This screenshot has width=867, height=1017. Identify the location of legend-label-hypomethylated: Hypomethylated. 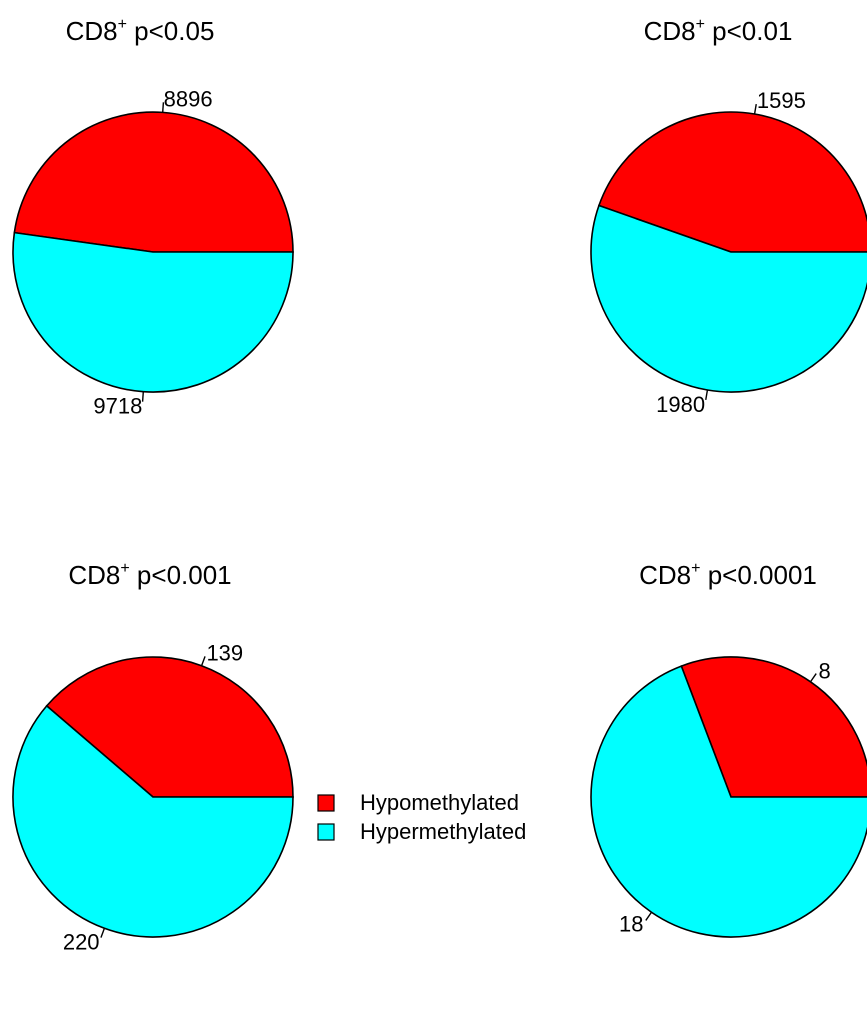
(439, 802).